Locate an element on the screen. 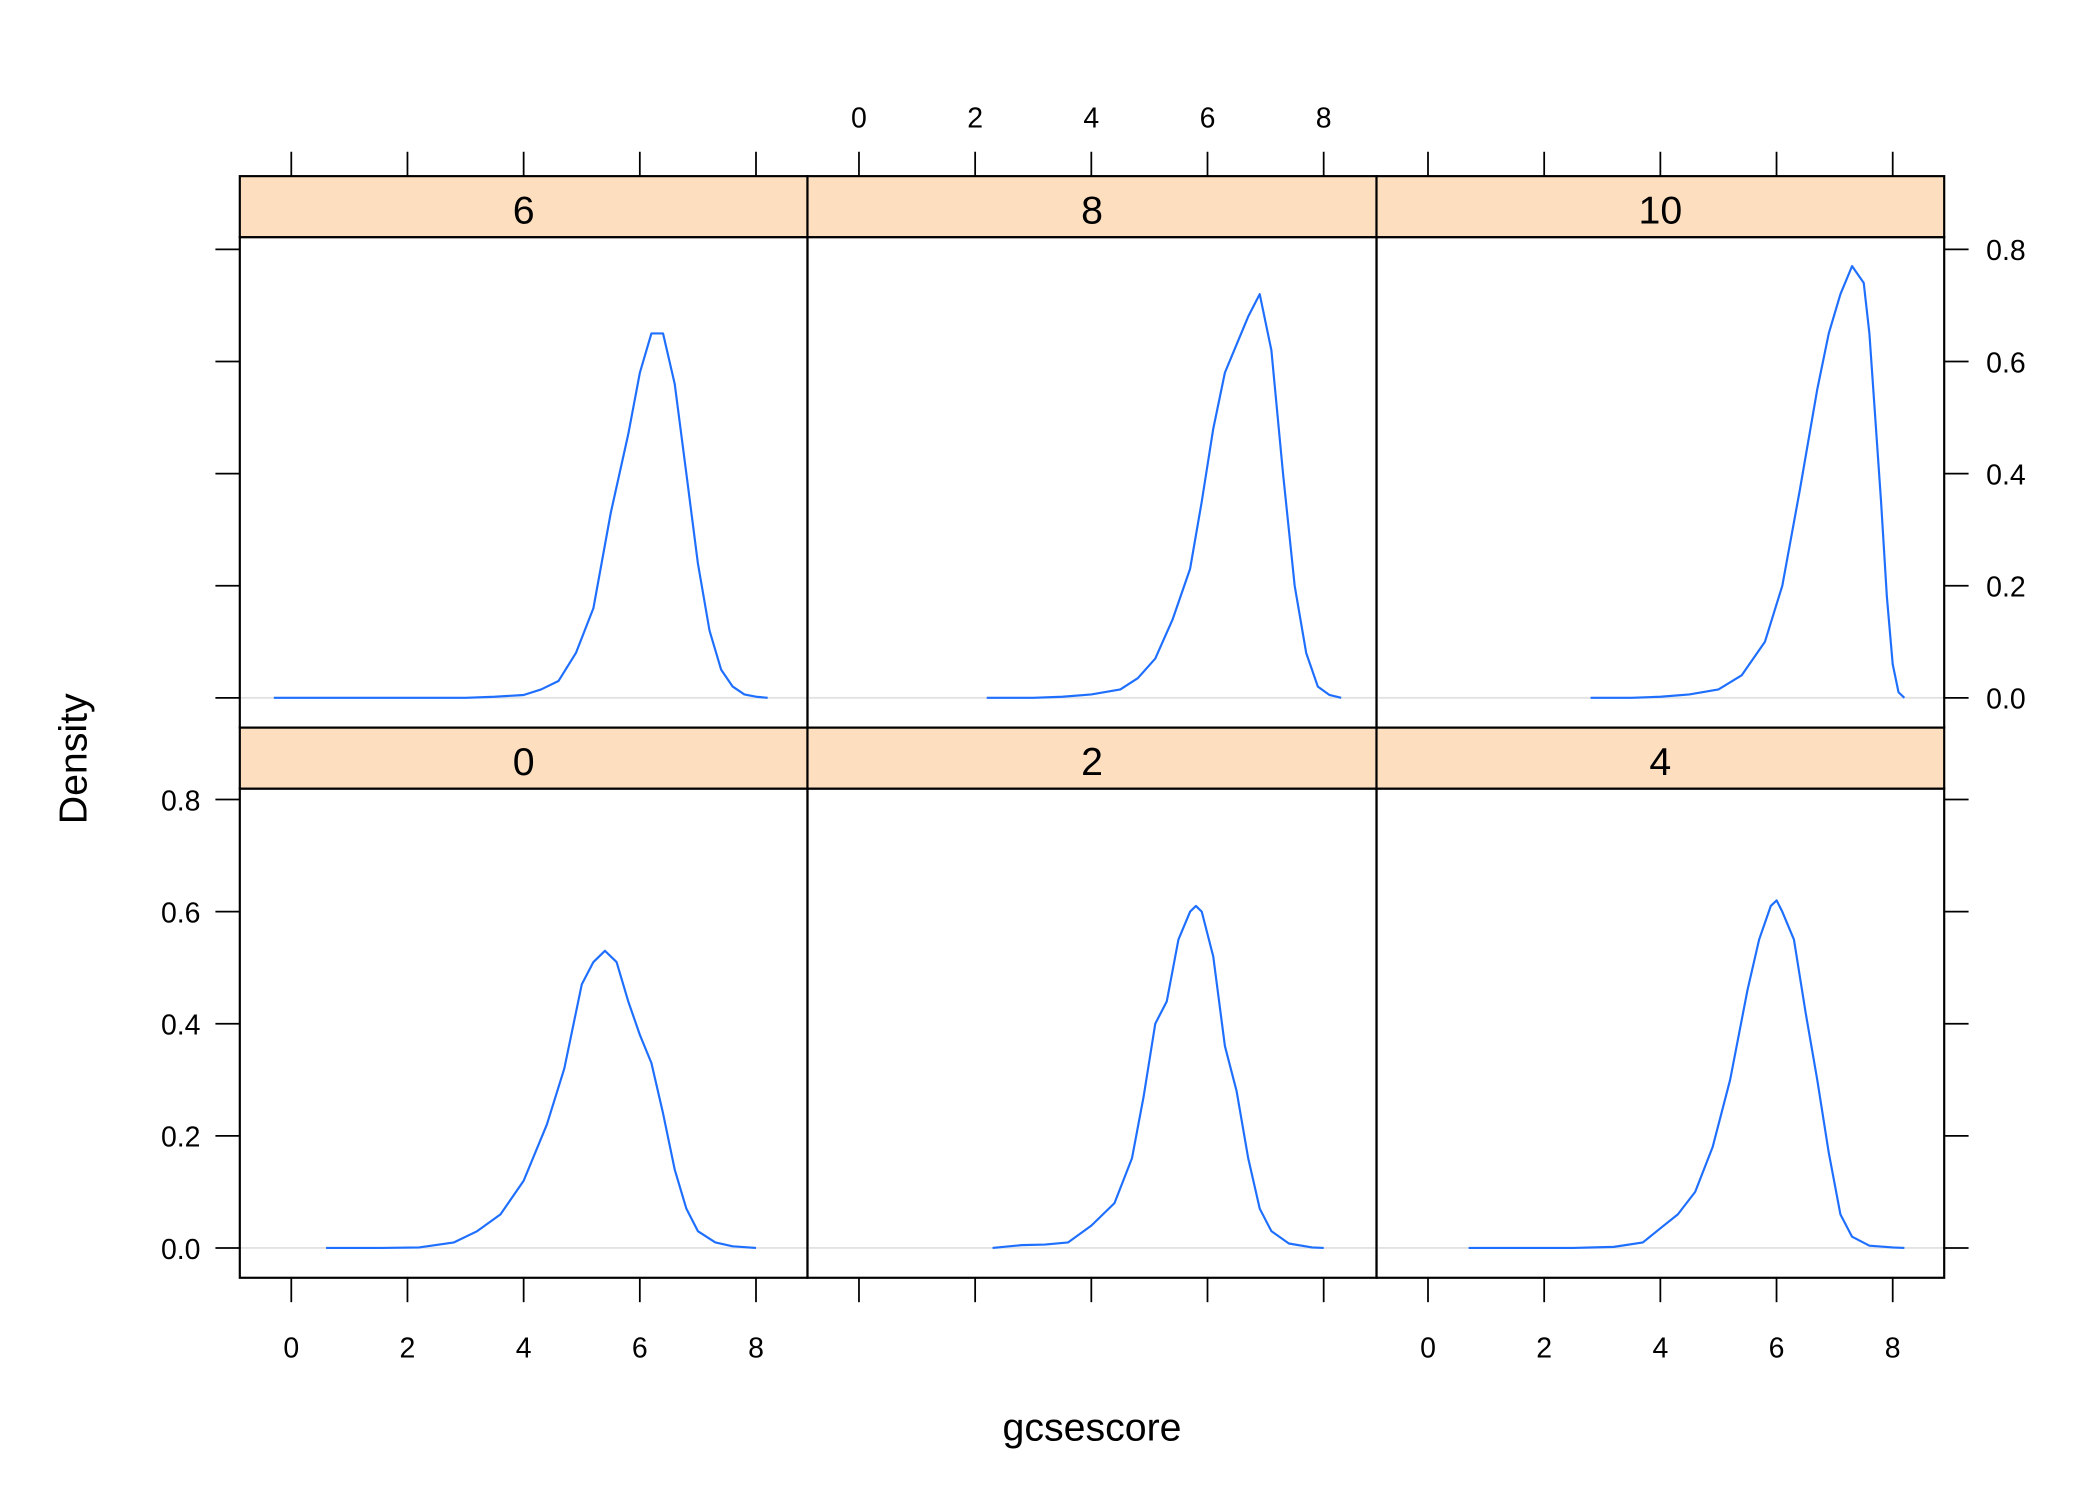 This screenshot has width=2100, height=1500. left-y-tick-label: 0.2 is located at coordinates (181, 1138).